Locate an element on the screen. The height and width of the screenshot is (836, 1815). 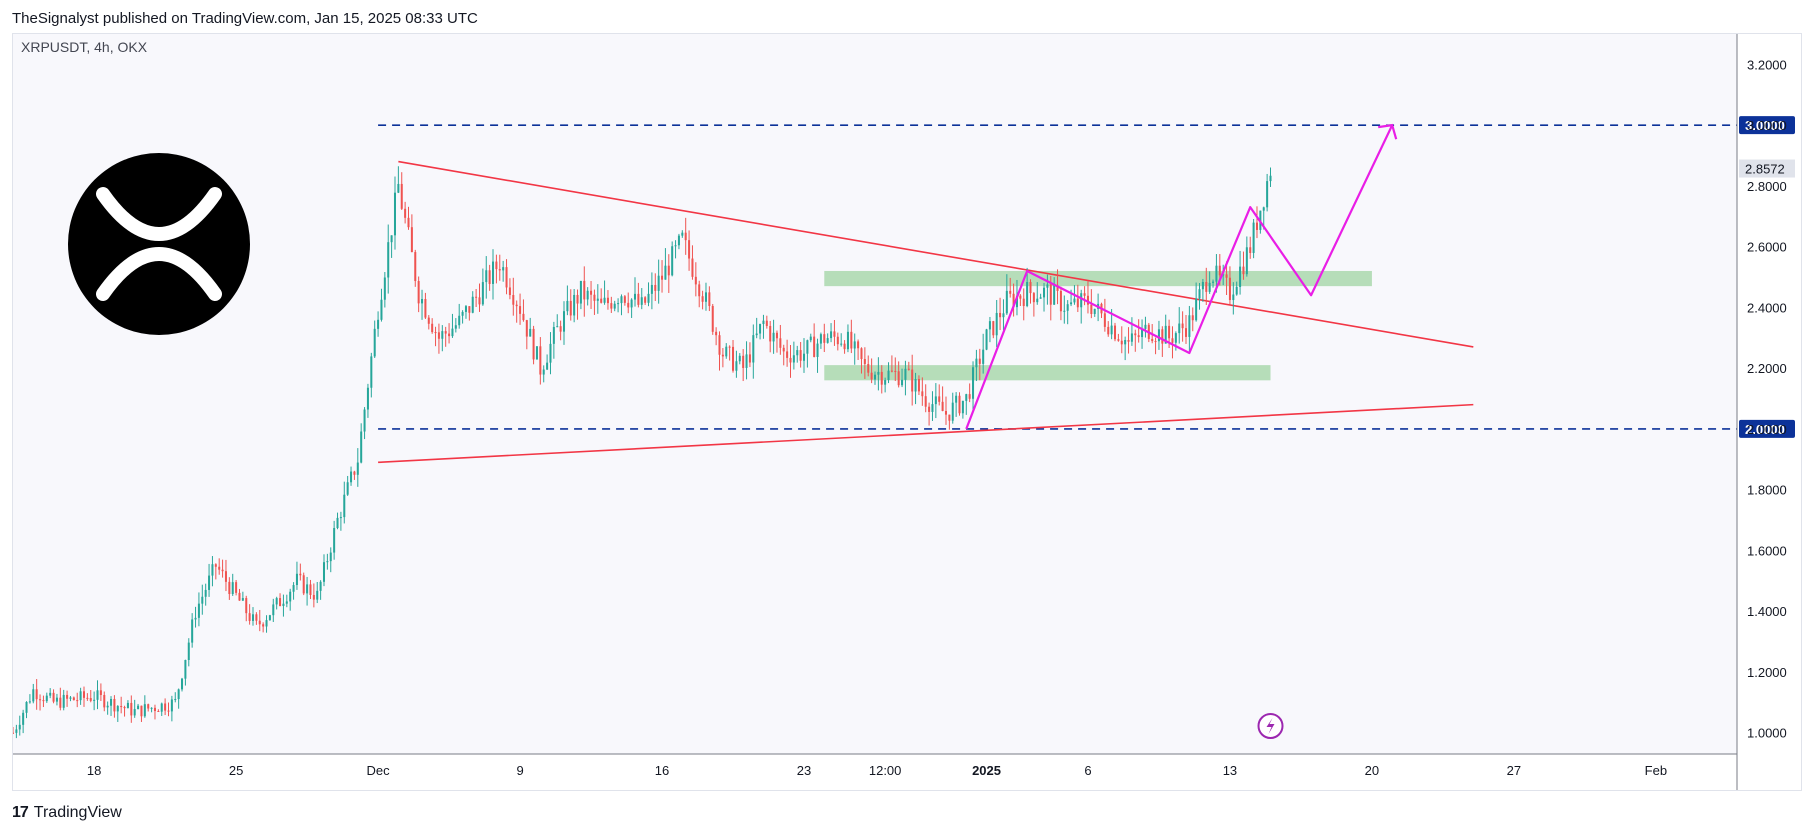
xrp-logo-icon is located at coordinates (159, 244).